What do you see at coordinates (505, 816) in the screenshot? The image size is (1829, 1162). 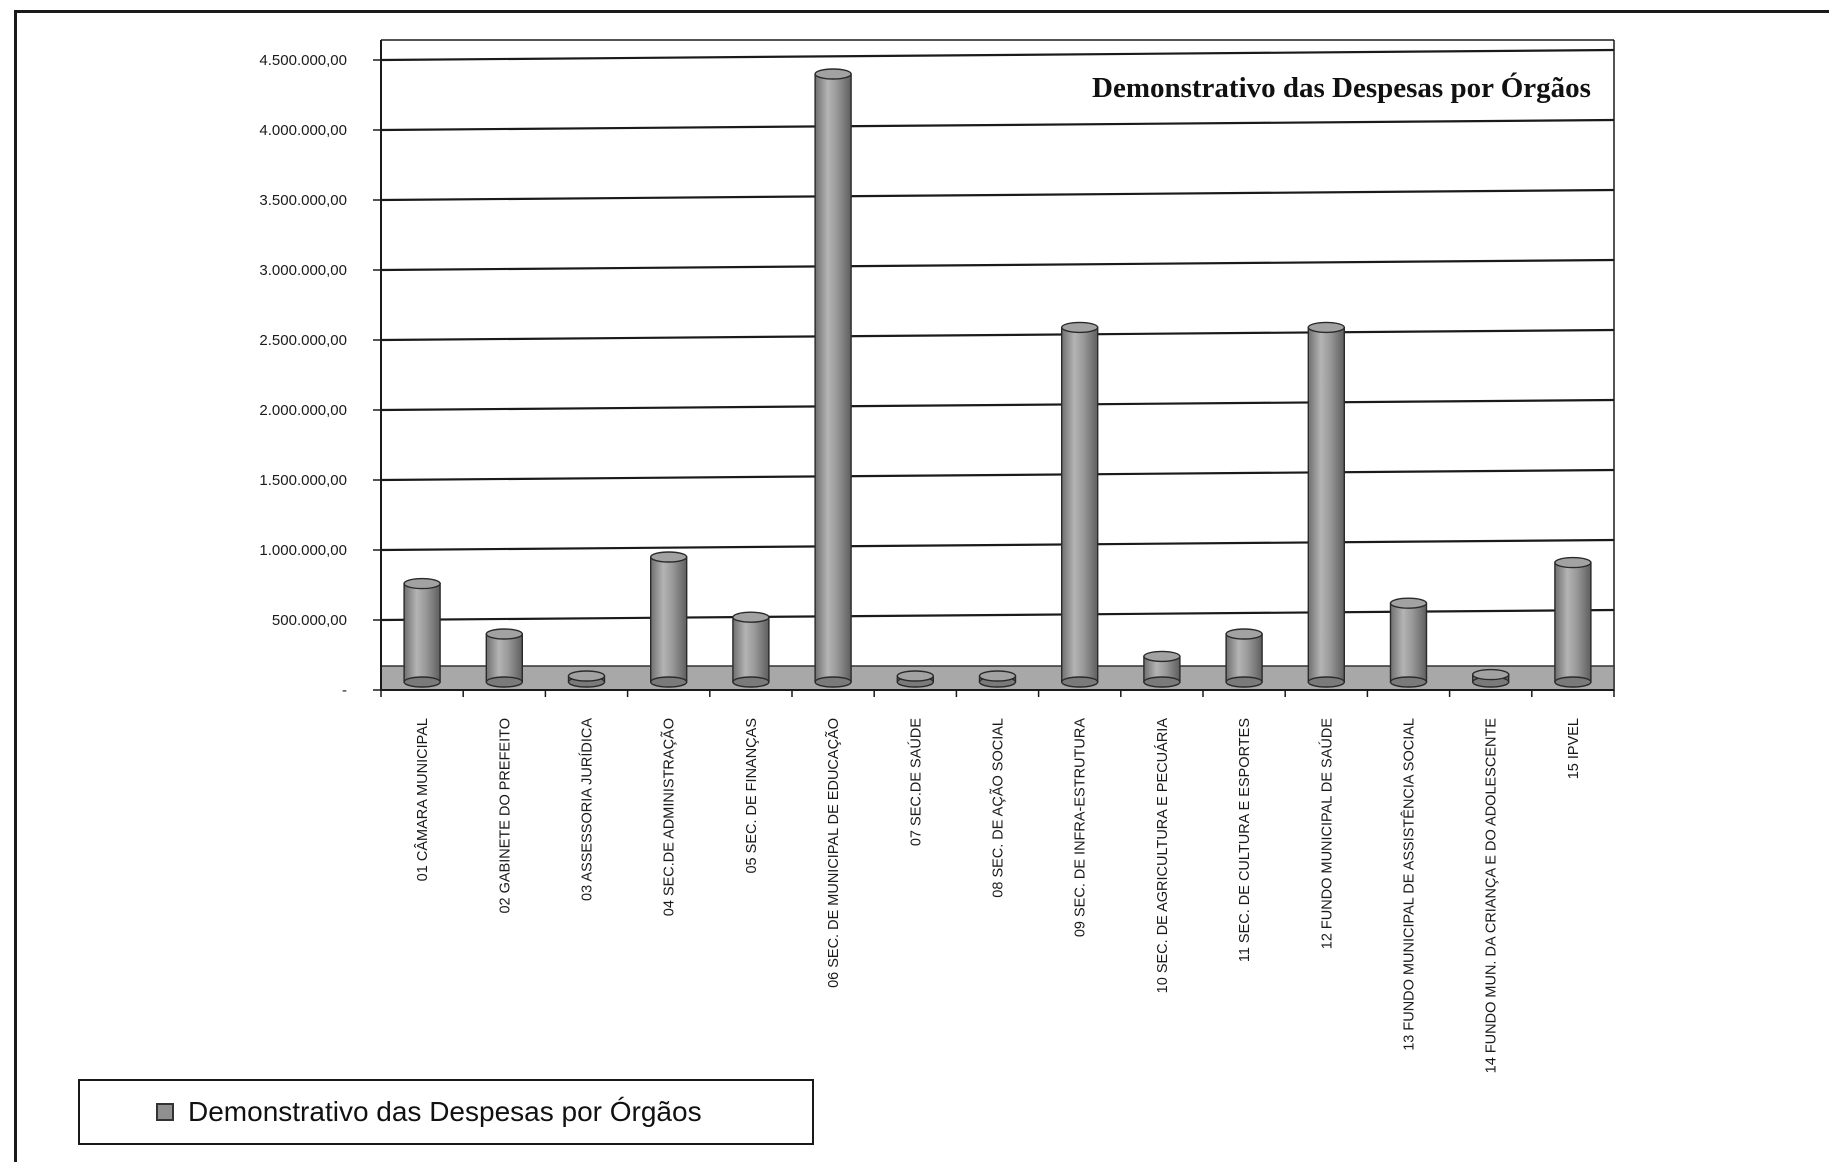 I see `x-category-label: 02 GABINETE DO PREFEITO` at bounding box center [505, 816].